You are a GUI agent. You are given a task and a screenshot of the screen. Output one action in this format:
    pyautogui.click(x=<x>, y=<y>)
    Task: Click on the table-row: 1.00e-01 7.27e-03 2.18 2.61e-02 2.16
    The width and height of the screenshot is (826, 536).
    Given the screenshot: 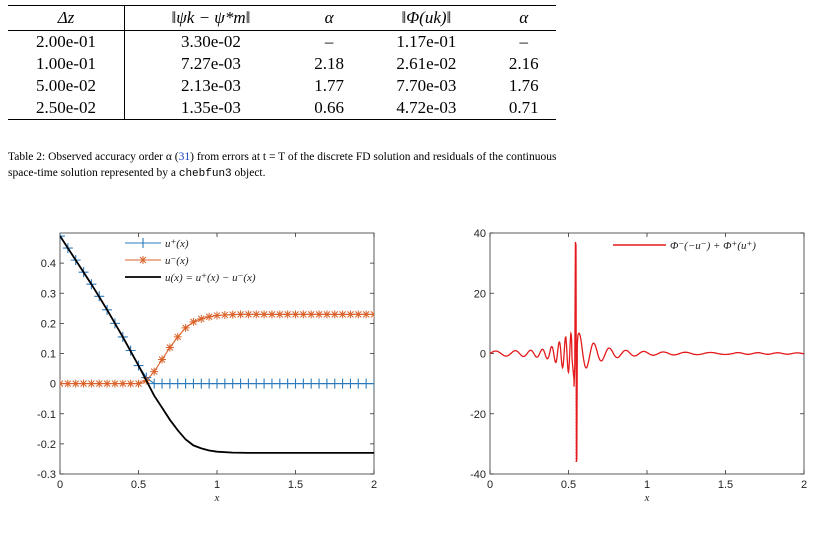 What is the action you would take?
    pyautogui.click(x=282, y=64)
    